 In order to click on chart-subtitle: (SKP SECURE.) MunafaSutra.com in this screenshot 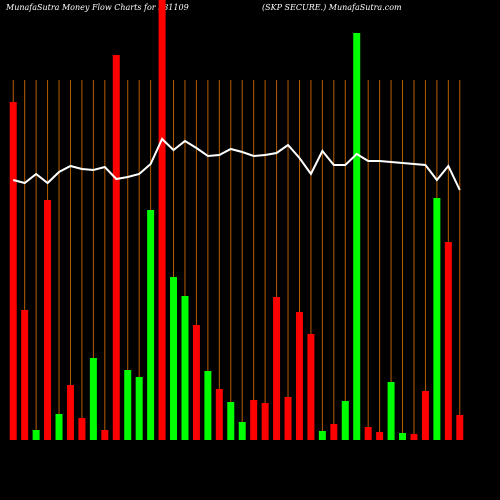, I will do `click(332, 7)`.